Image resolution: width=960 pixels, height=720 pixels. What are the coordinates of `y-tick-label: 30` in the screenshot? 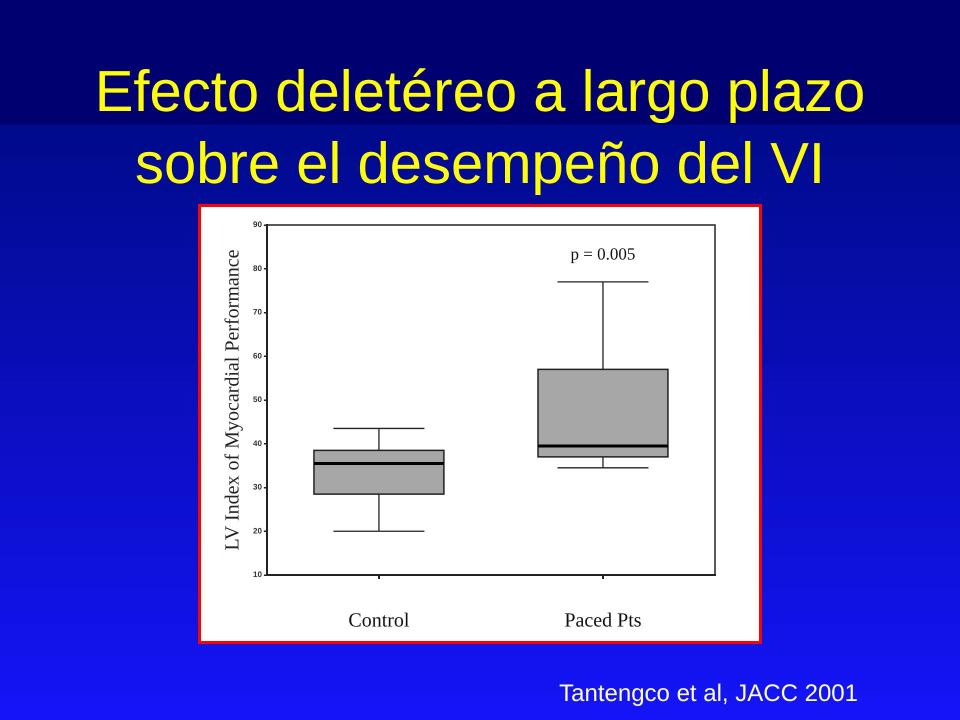 It's located at (257, 487).